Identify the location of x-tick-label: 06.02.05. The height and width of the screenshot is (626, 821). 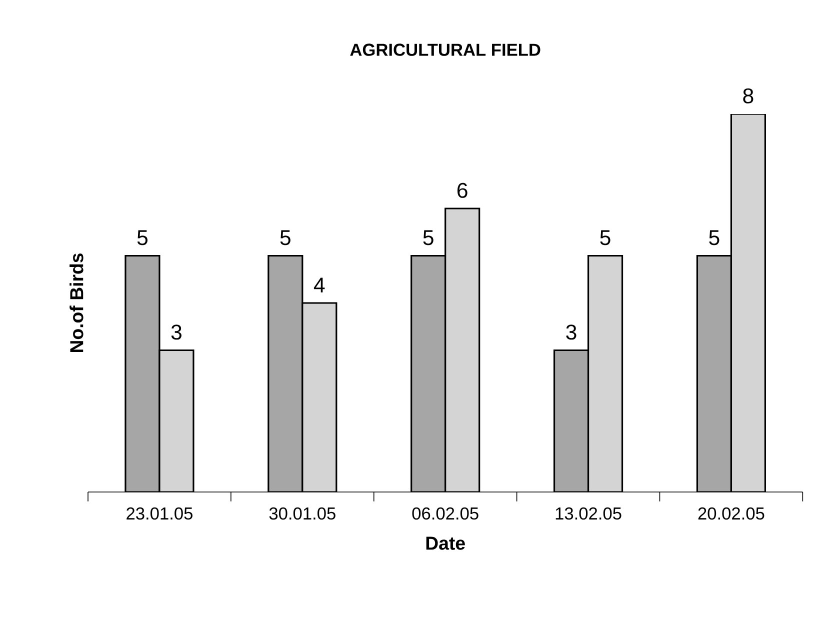
(445, 513).